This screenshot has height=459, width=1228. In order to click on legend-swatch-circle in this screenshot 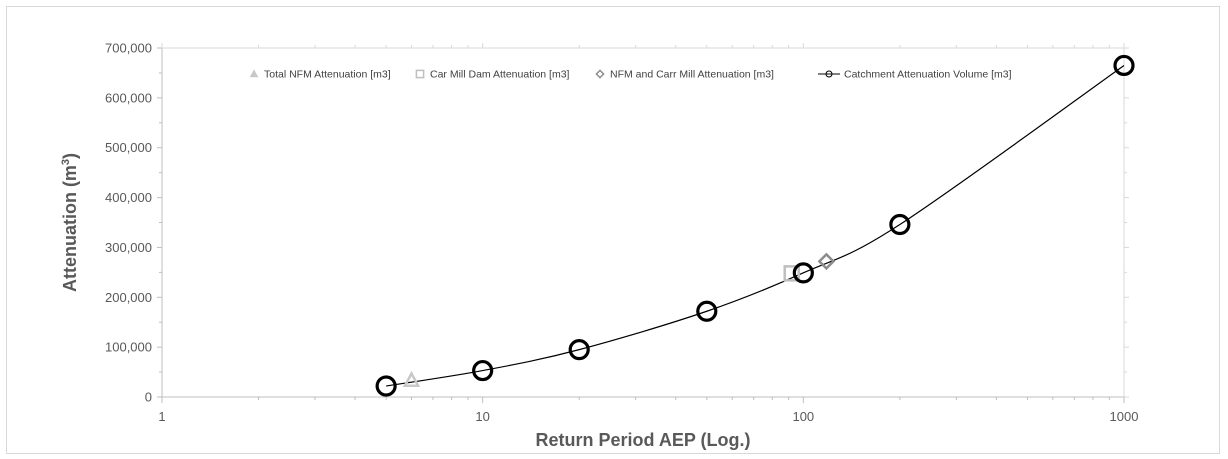, I will do `click(829, 74)`.